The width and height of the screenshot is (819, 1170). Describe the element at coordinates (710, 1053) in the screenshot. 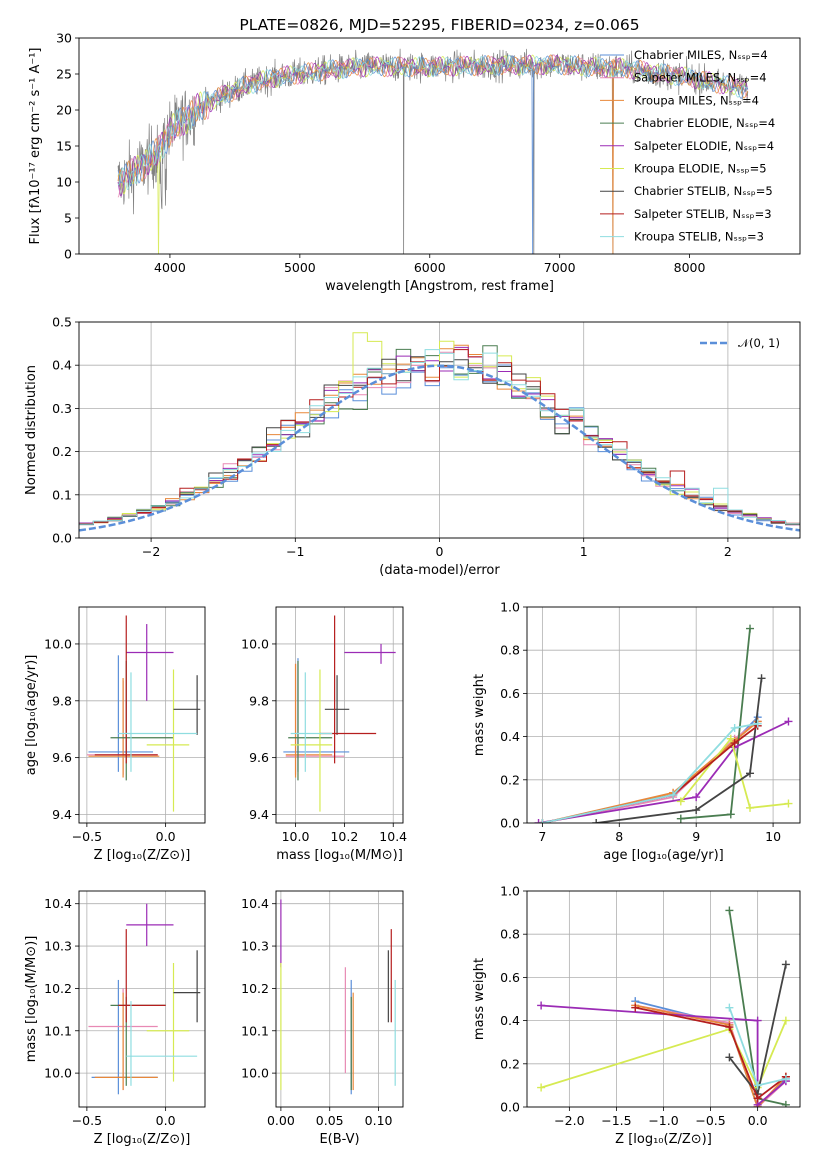

I see `series-salpeter_stelib` at that location.